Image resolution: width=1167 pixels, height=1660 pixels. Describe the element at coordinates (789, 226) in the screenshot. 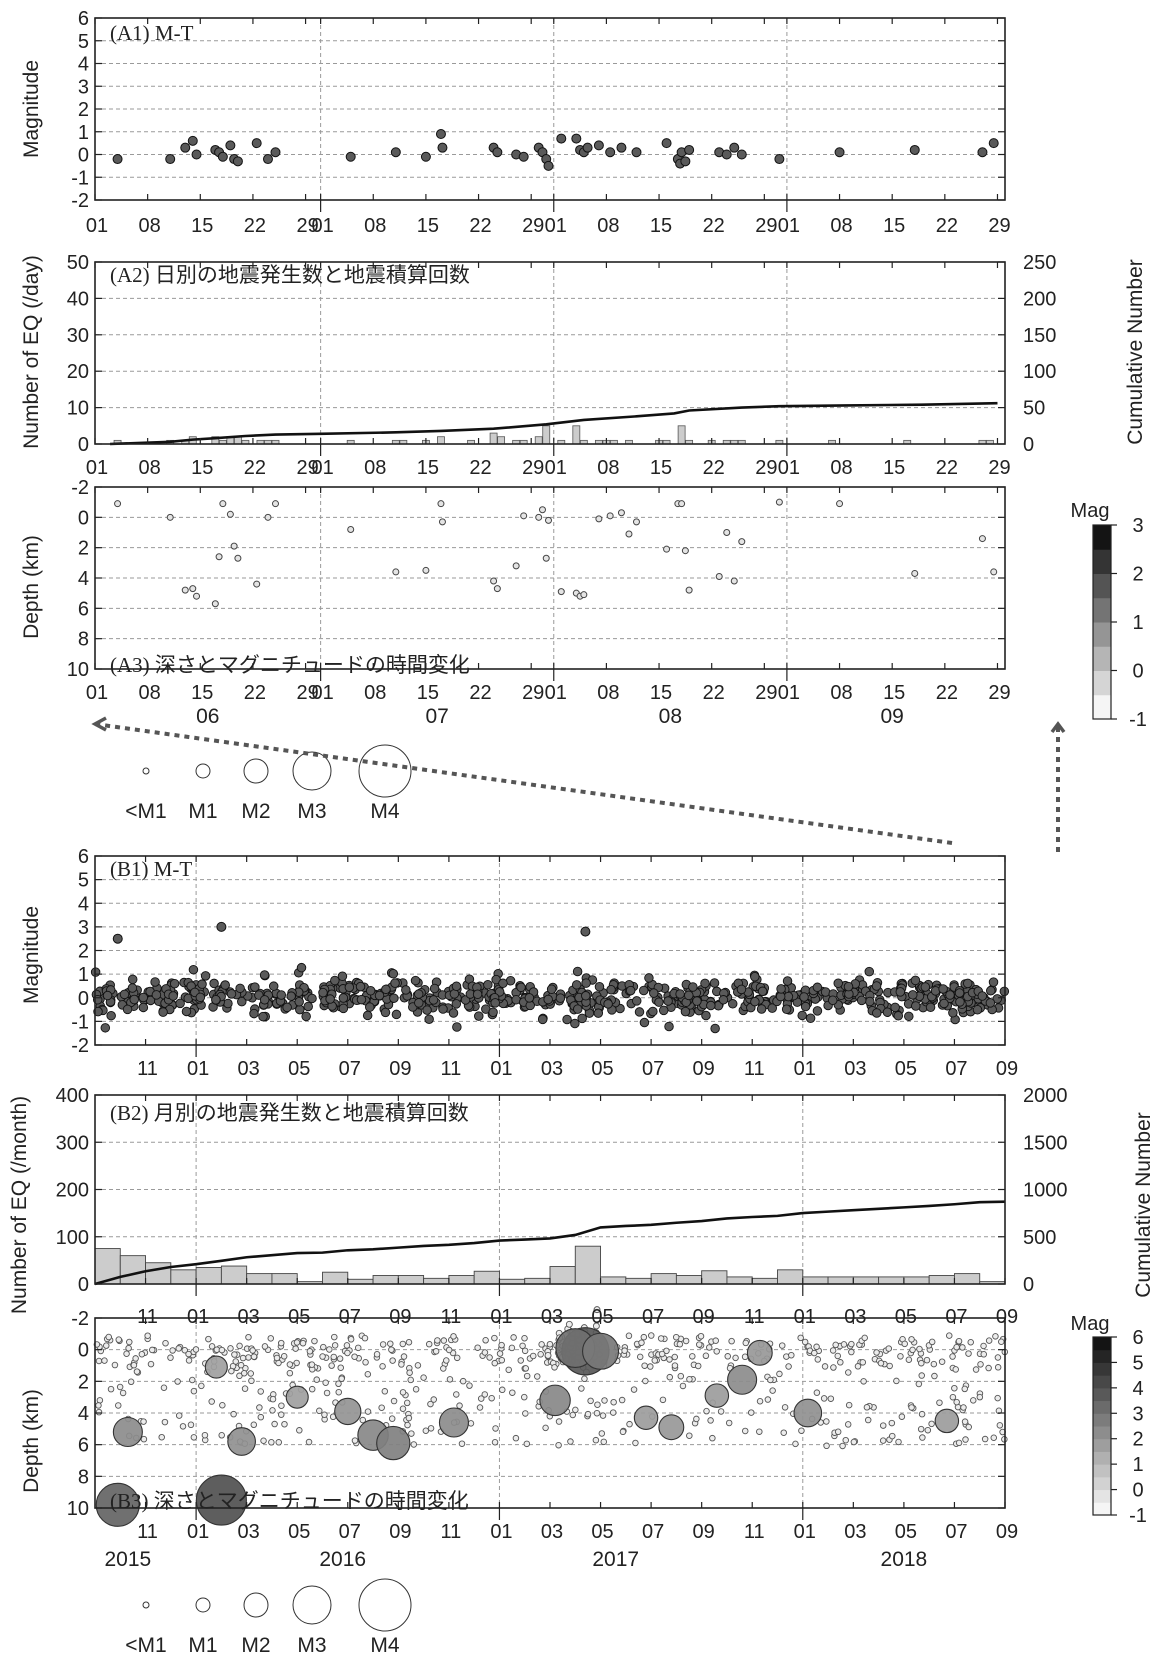

I see `a1-xtick-label: 01` at that location.